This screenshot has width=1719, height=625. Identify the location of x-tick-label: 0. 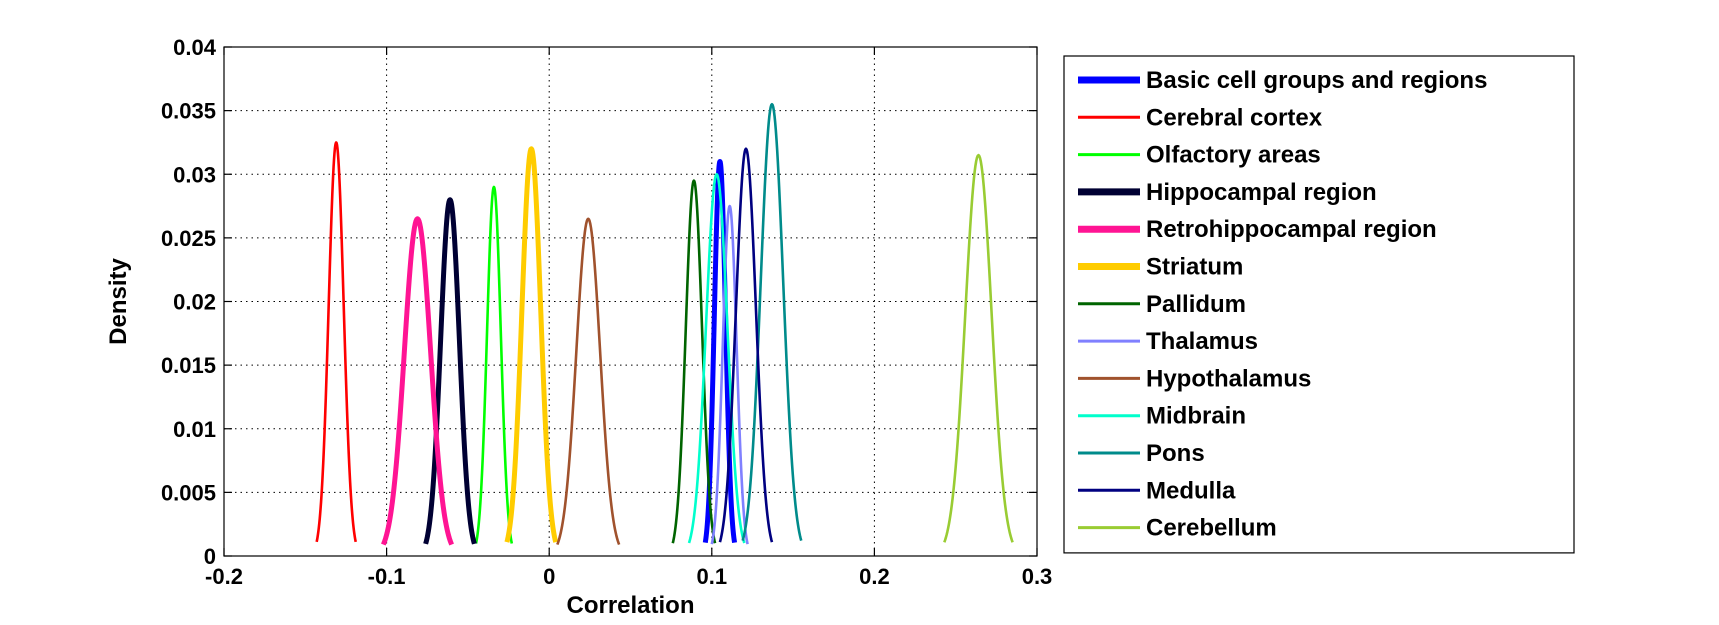
(549, 576).